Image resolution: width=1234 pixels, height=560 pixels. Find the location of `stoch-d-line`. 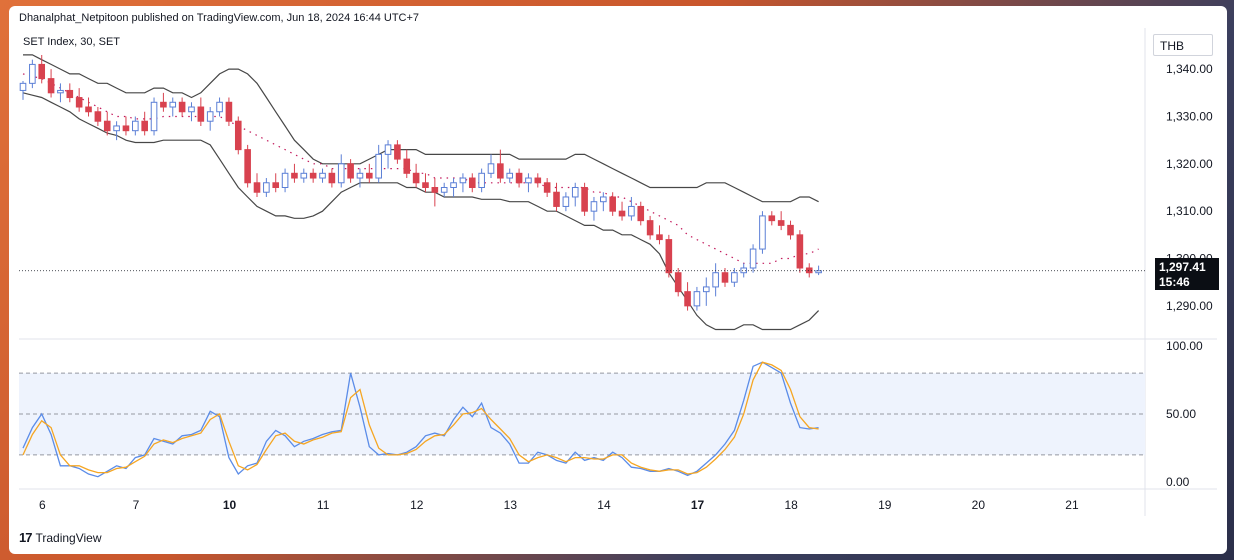

stoch-d-line is located at coordinates (420, 418).